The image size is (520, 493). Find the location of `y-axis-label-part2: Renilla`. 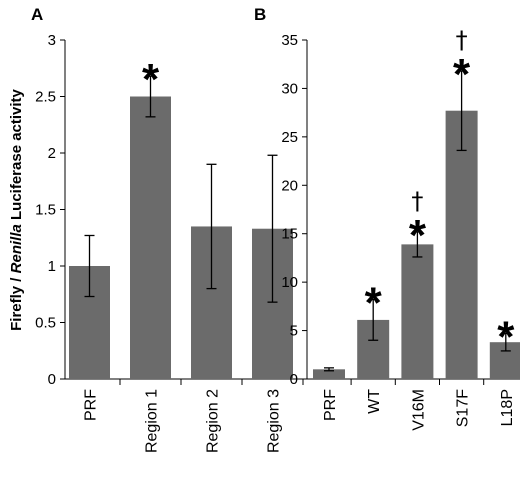

y-axis-label-part2: Renilla is located at coordinates (16, 248).